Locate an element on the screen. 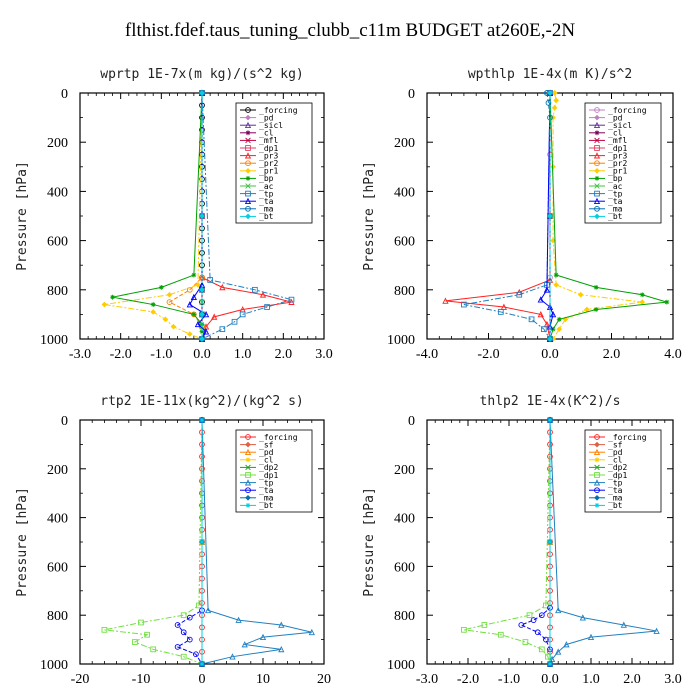 This screenshot has width=700, height=700. y-tick-label: 600 is located at coordinates (57, 242).